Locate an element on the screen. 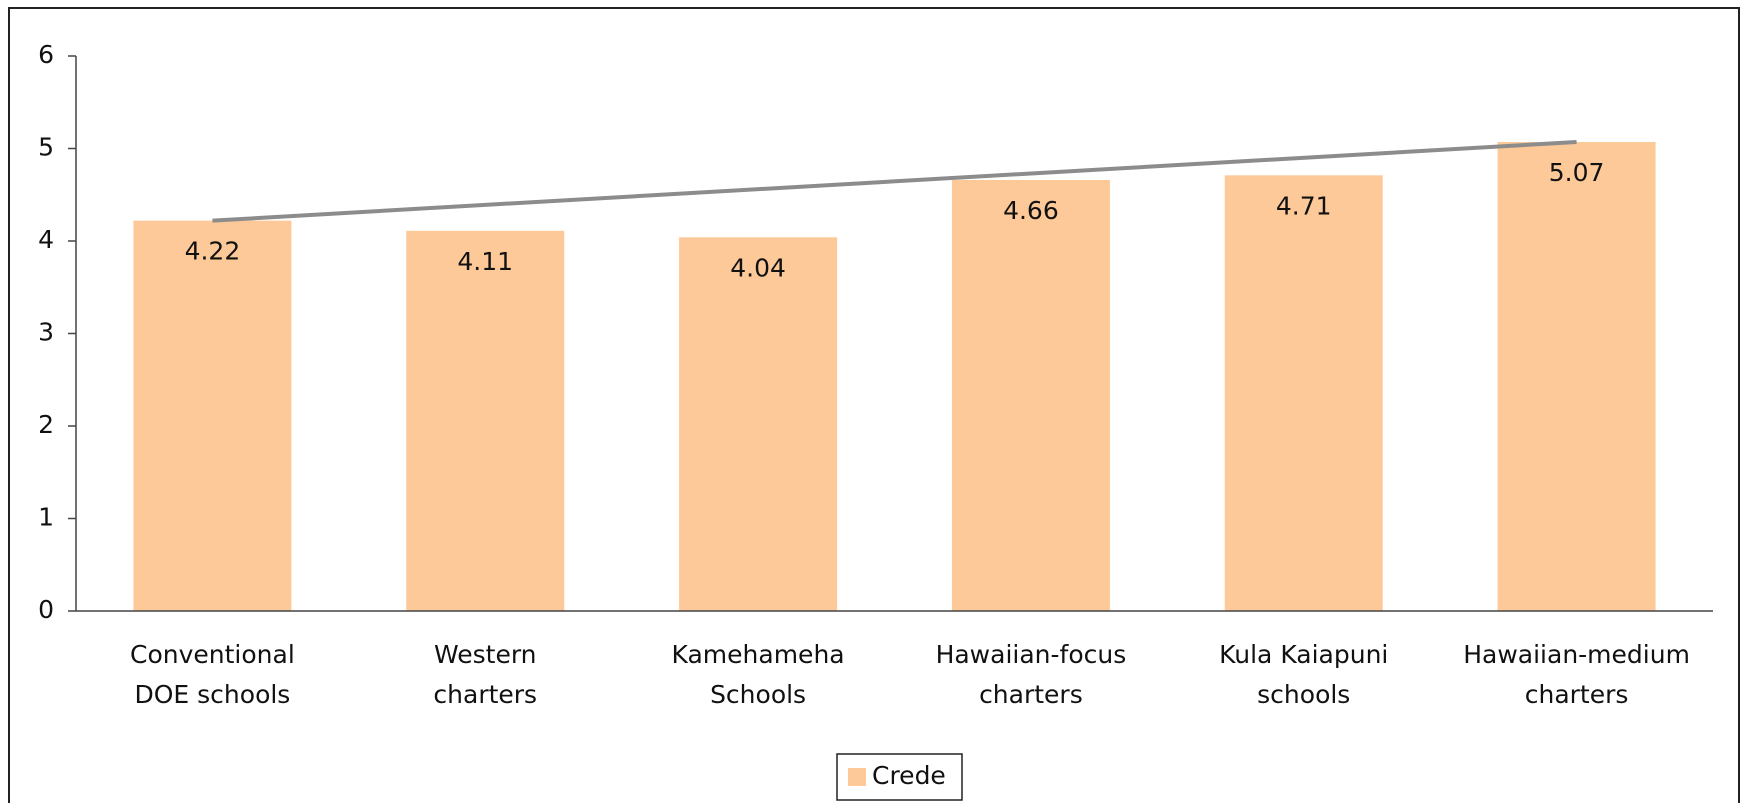 This screenshot has width=1748, height=803. value-label: 5.07 is located at coordinates (1577, 172).